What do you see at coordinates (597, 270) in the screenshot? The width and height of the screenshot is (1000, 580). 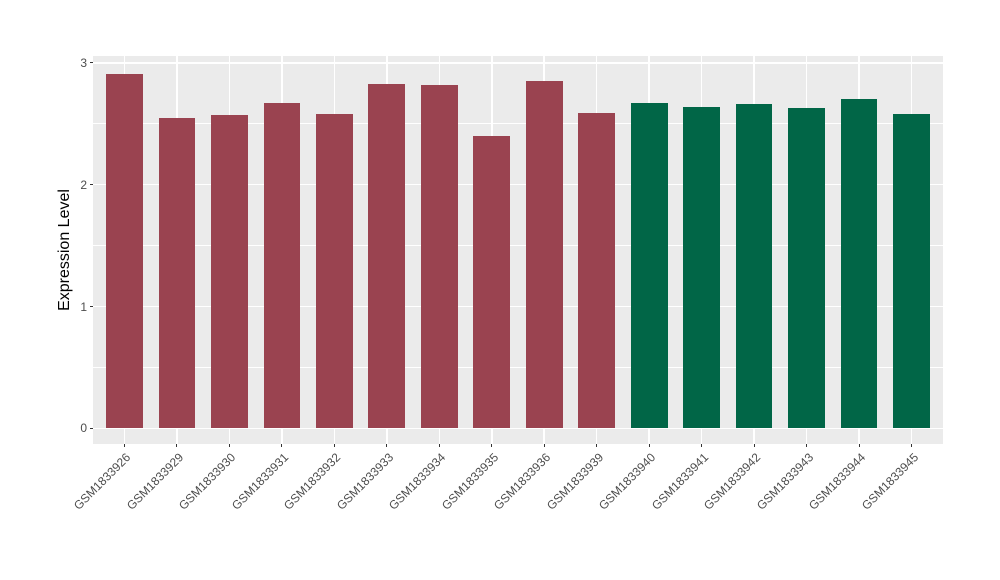 I see `bar-GSM1833939` at bounding box center [597, 270].